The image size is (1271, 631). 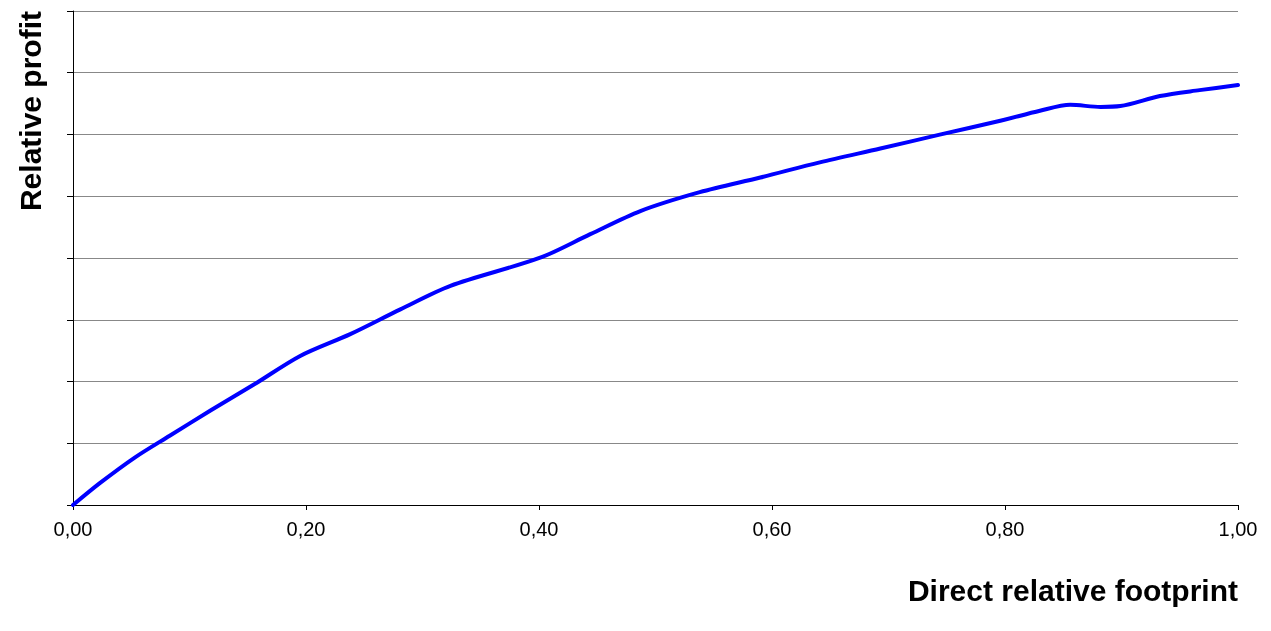 I want to click on x-axis-title: Direct relative footprint, so click(x=1073, y=590).